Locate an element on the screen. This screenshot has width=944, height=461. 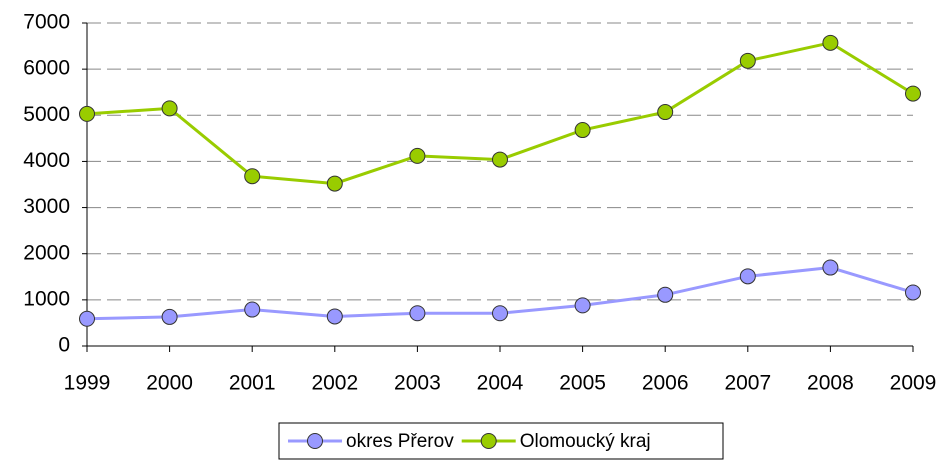
x-tick-label: 2007 is located at coordinates (747, 383).